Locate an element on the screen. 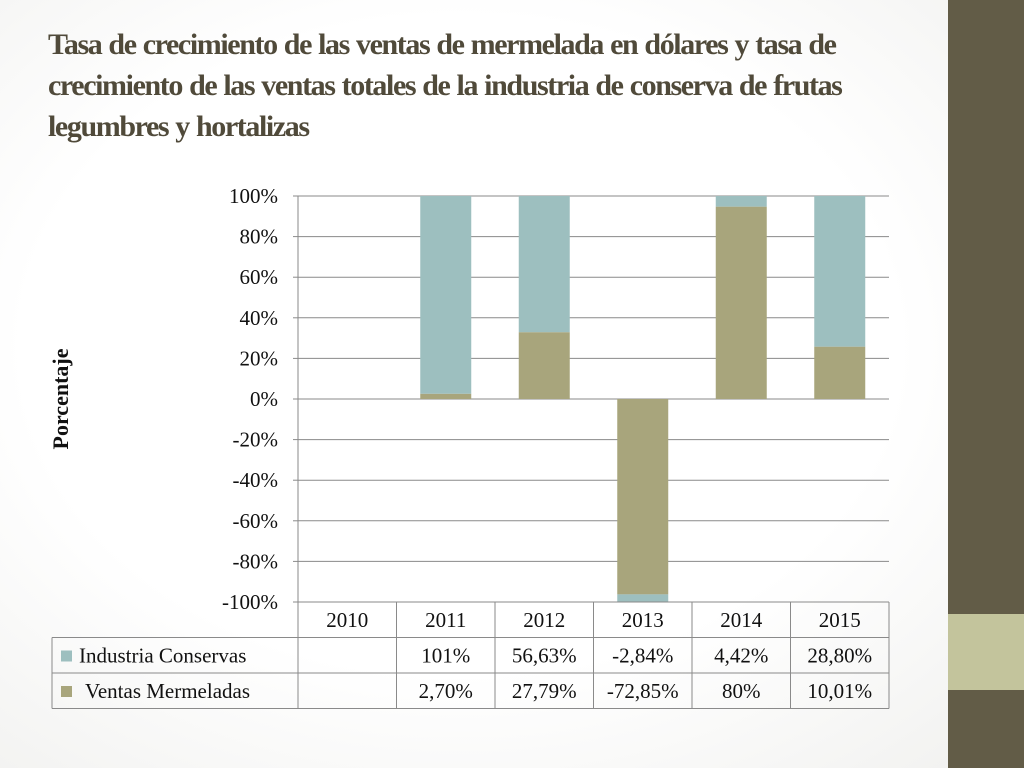 The width and height of the screenshot is (1024, 768). table-value: 80% is located at coordinates (741, 691).